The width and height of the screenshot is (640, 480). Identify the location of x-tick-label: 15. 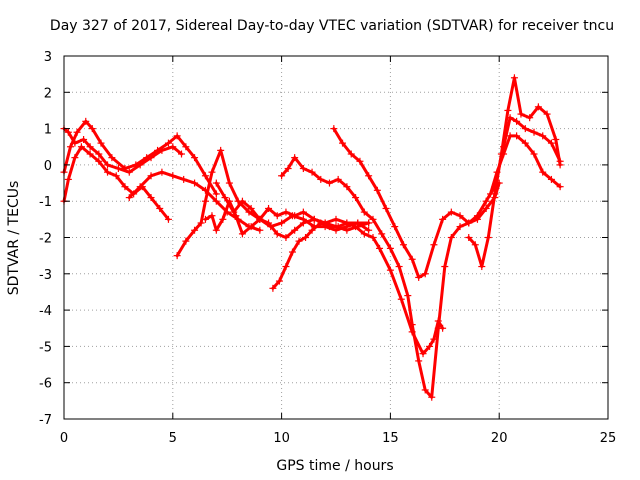
(390, 438).